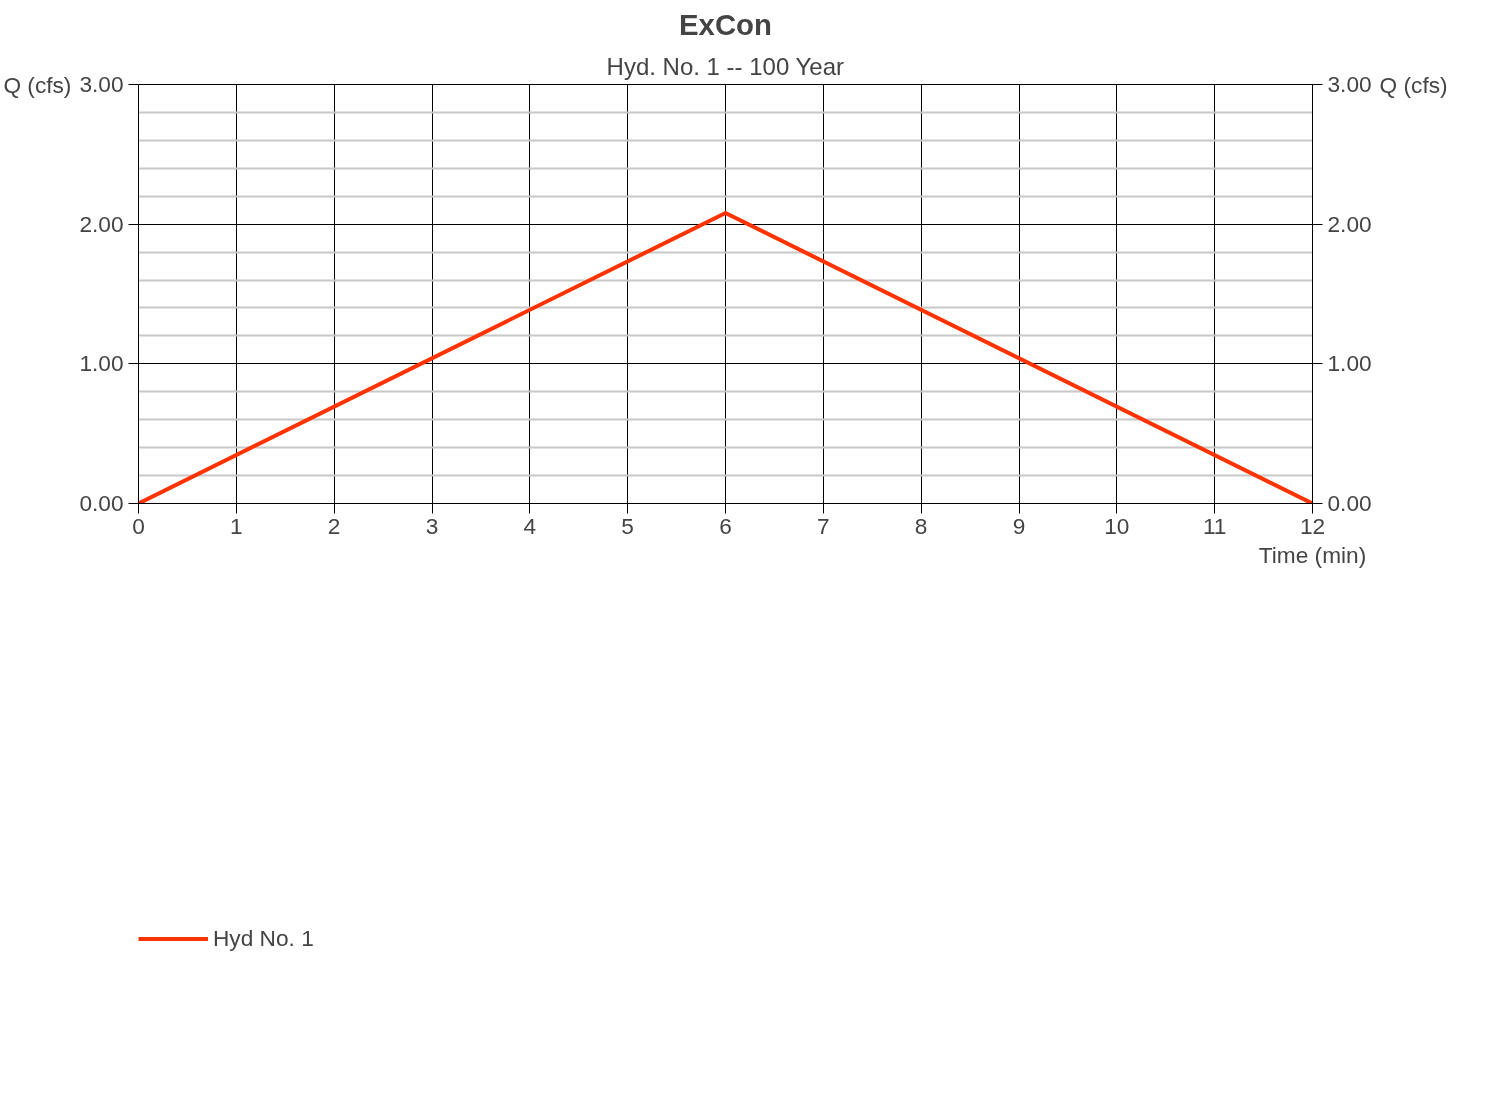 This screenshot has height=1112, width=1496. Describe the element at coordinates (101, 223) in the screenshot. I see `y-tick-label: 2.00` at that location.